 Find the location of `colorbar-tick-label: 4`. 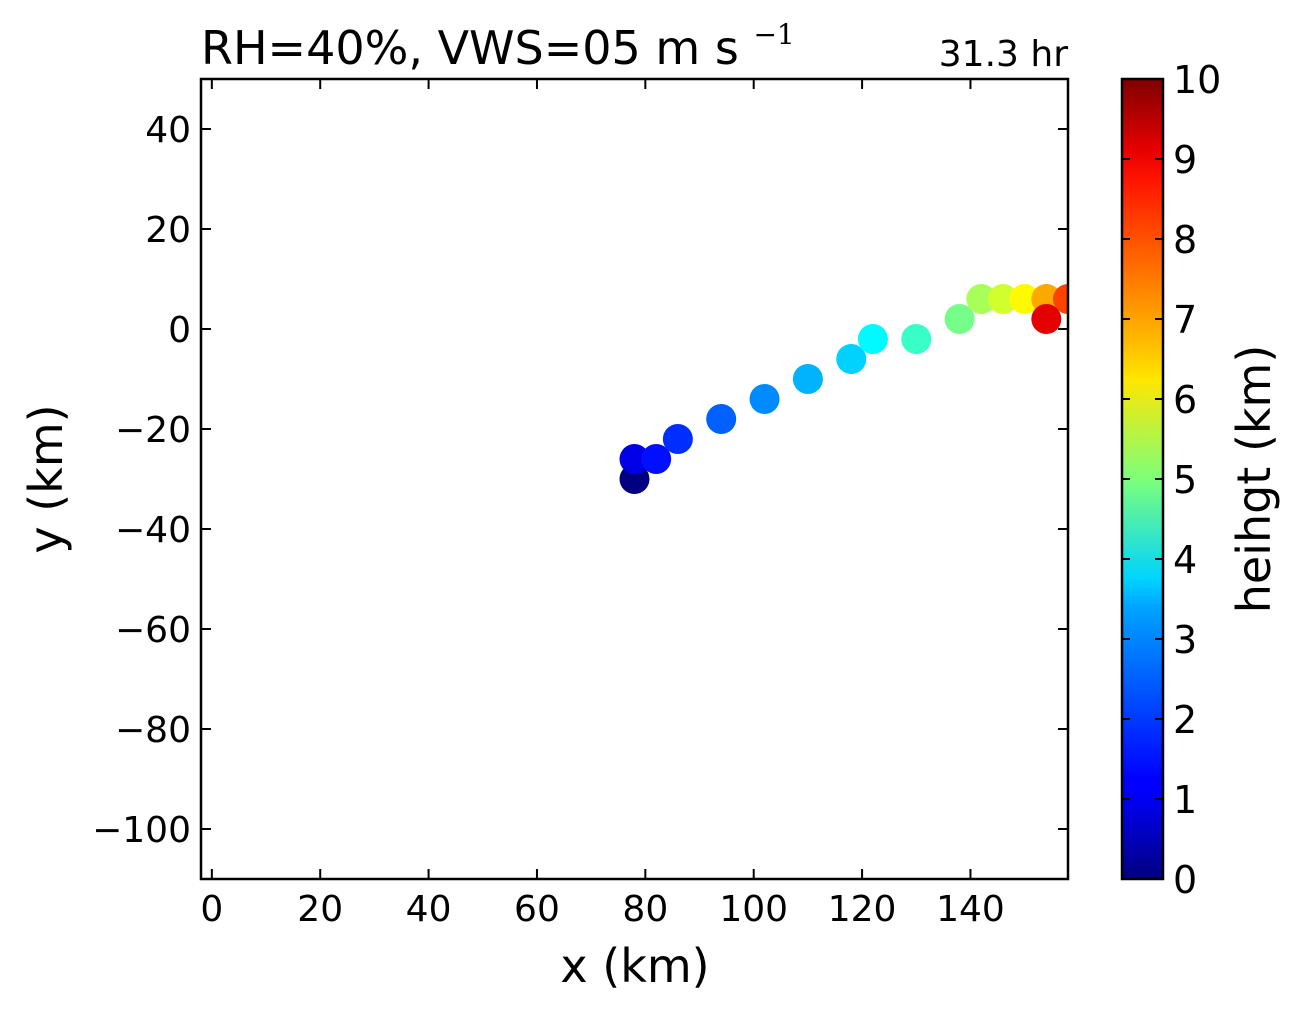

colorbar-tick-label: 4 is located at coordinates (1185, 560).